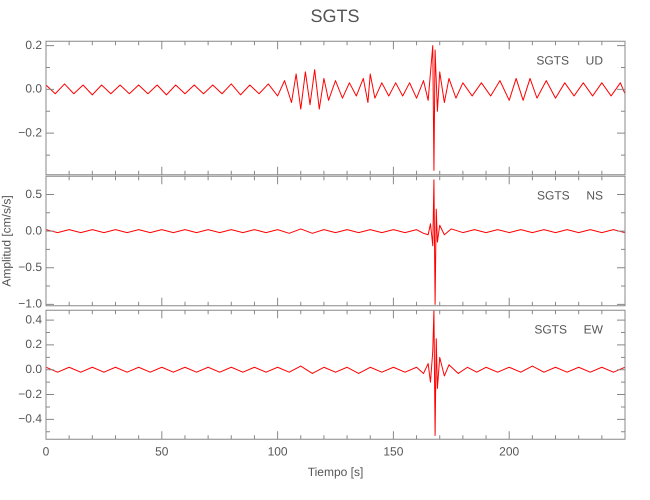  I want to click on x-tick-label: 50, so click(162, 451).